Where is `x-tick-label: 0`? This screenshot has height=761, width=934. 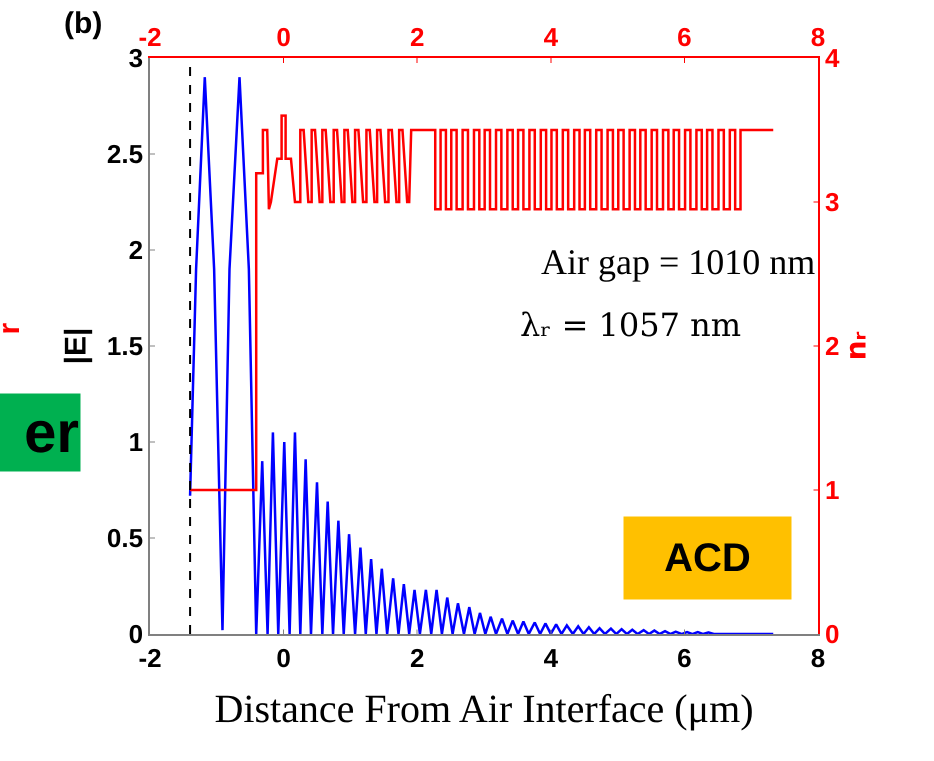 x-tick-label: 0 is located at coordinates (283, 37).